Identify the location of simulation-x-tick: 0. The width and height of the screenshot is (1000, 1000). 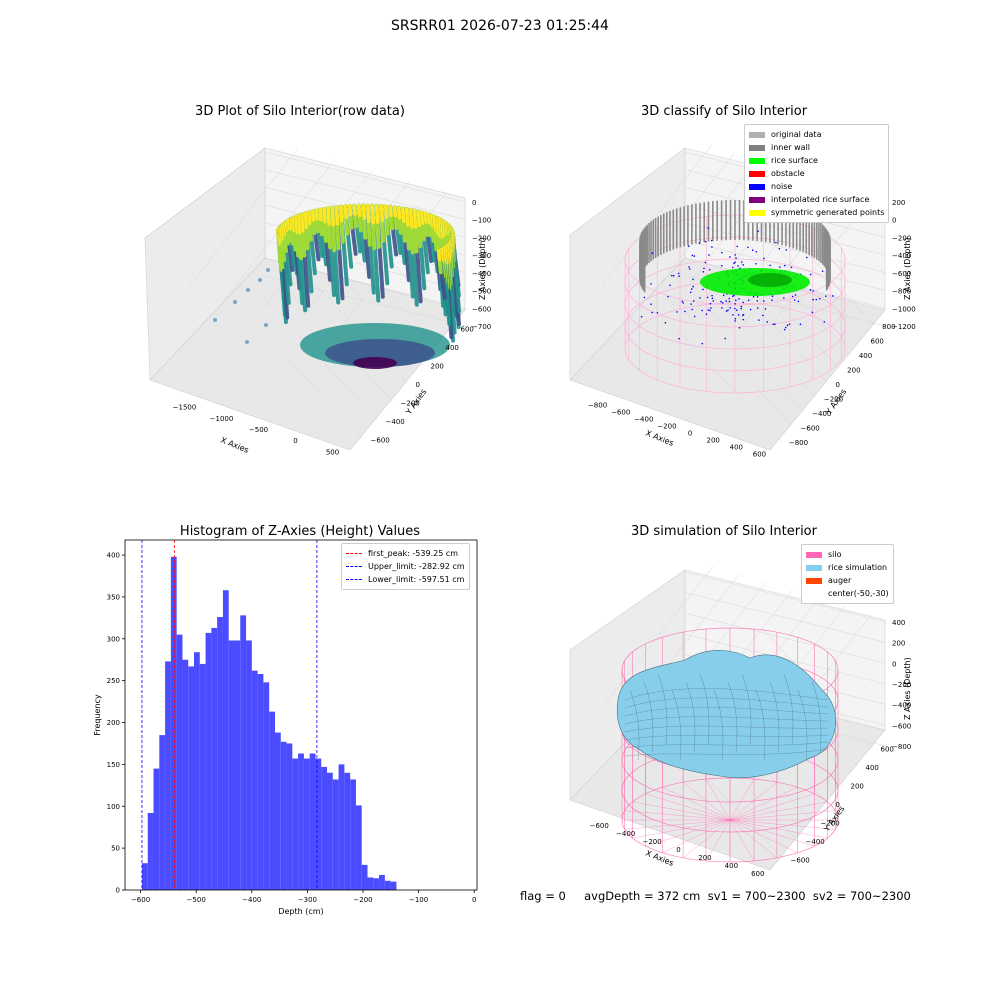
(678, 850).